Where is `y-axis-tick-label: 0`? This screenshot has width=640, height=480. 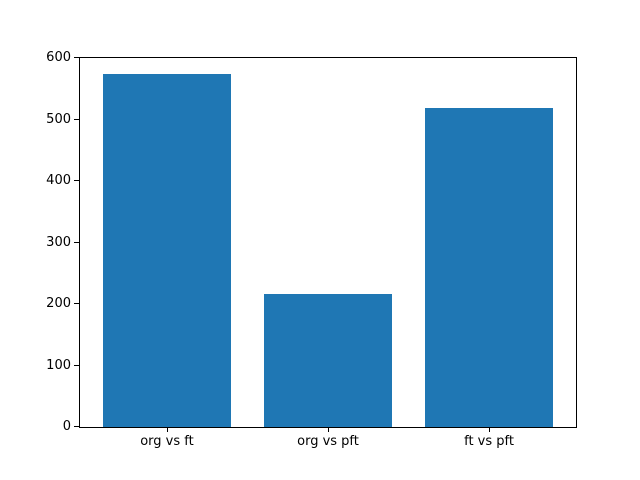 y-axis-tick-label: 0 is located at coordinates (66, 426).